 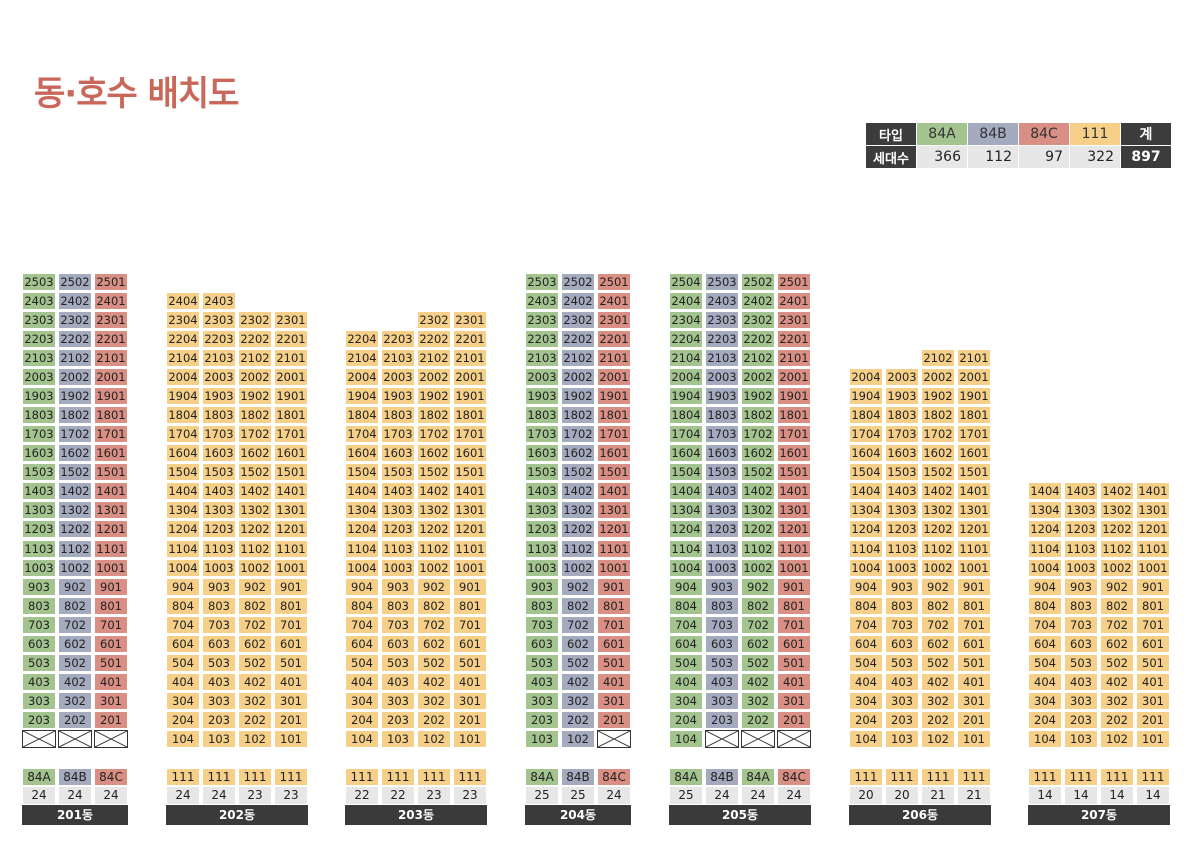 I want to click on unit-cell: 704, so click(x=362, y=624).